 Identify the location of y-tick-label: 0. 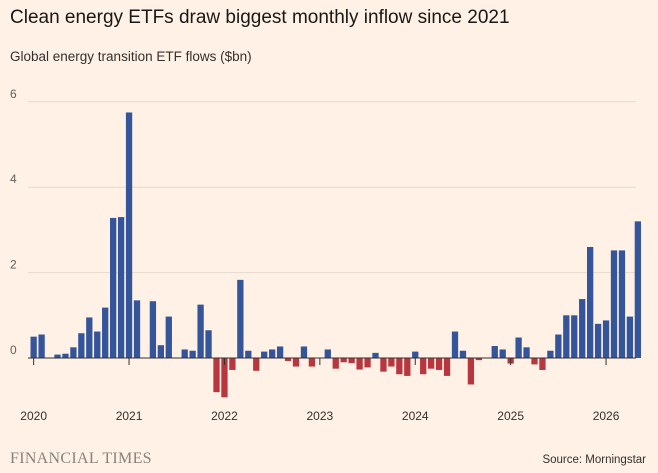
(13, 350).